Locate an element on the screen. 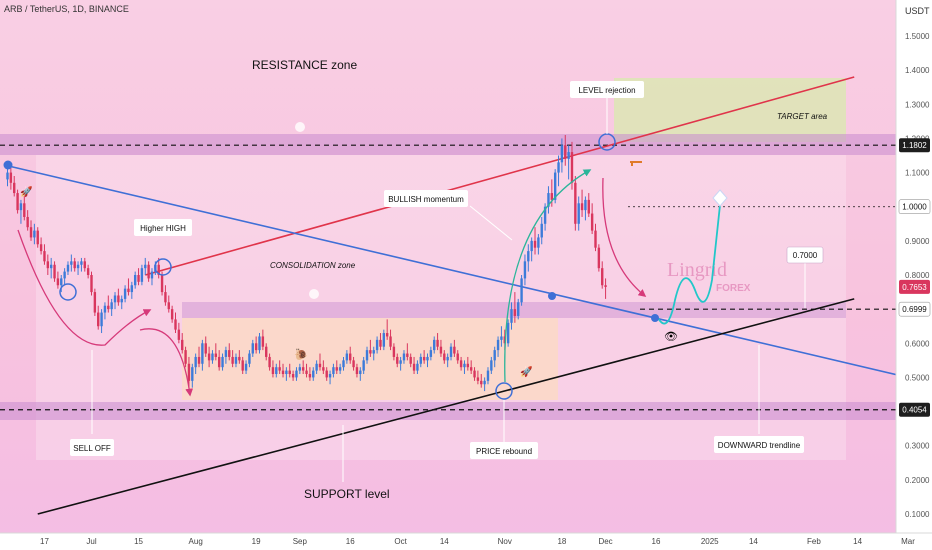  price-tags: 1.1802 1.0000 0.7653 0.6999 0.4054 is located at coordinates (914, 277).